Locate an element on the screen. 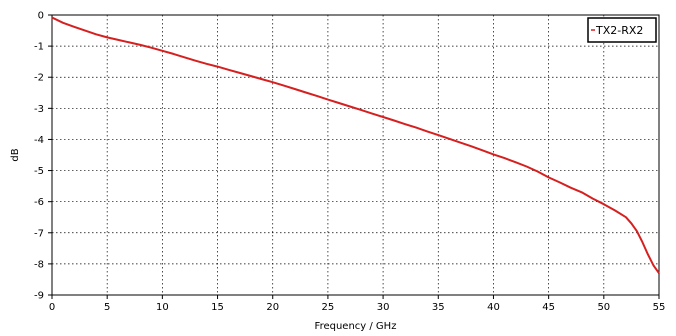 This screenshot has width=676, height=336. x-tick-label: 55 is located at coordinates (659, 307).